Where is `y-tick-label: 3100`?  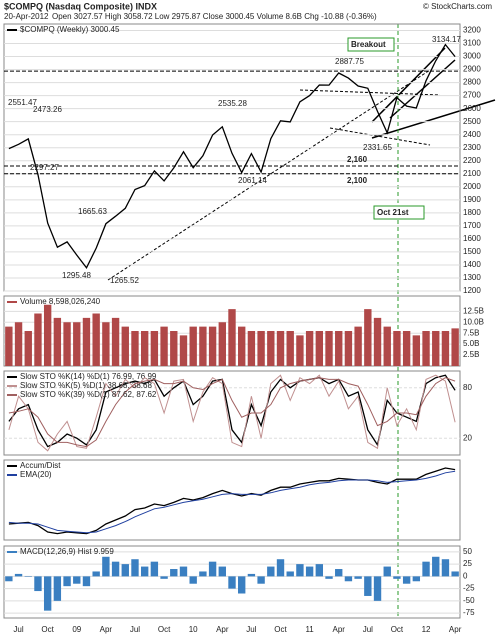 y-tick-label: 3100 is located at coordinates (472, 43).